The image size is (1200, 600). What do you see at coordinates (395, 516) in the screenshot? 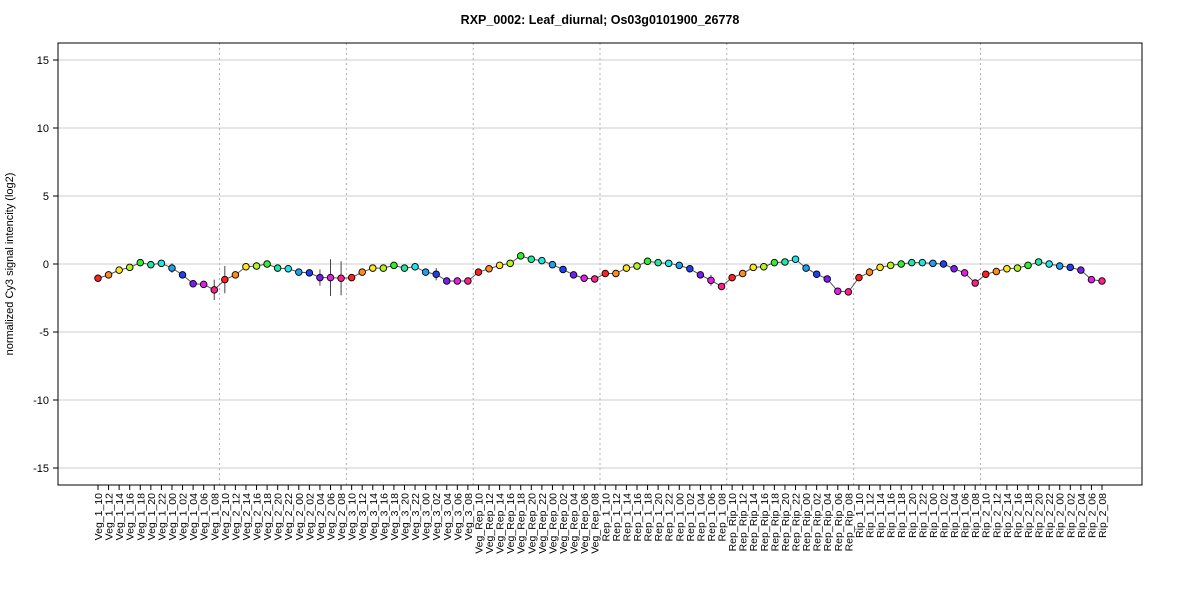
I see `x-tick-label: Veg_3_18` at bounding box center [395, 516].